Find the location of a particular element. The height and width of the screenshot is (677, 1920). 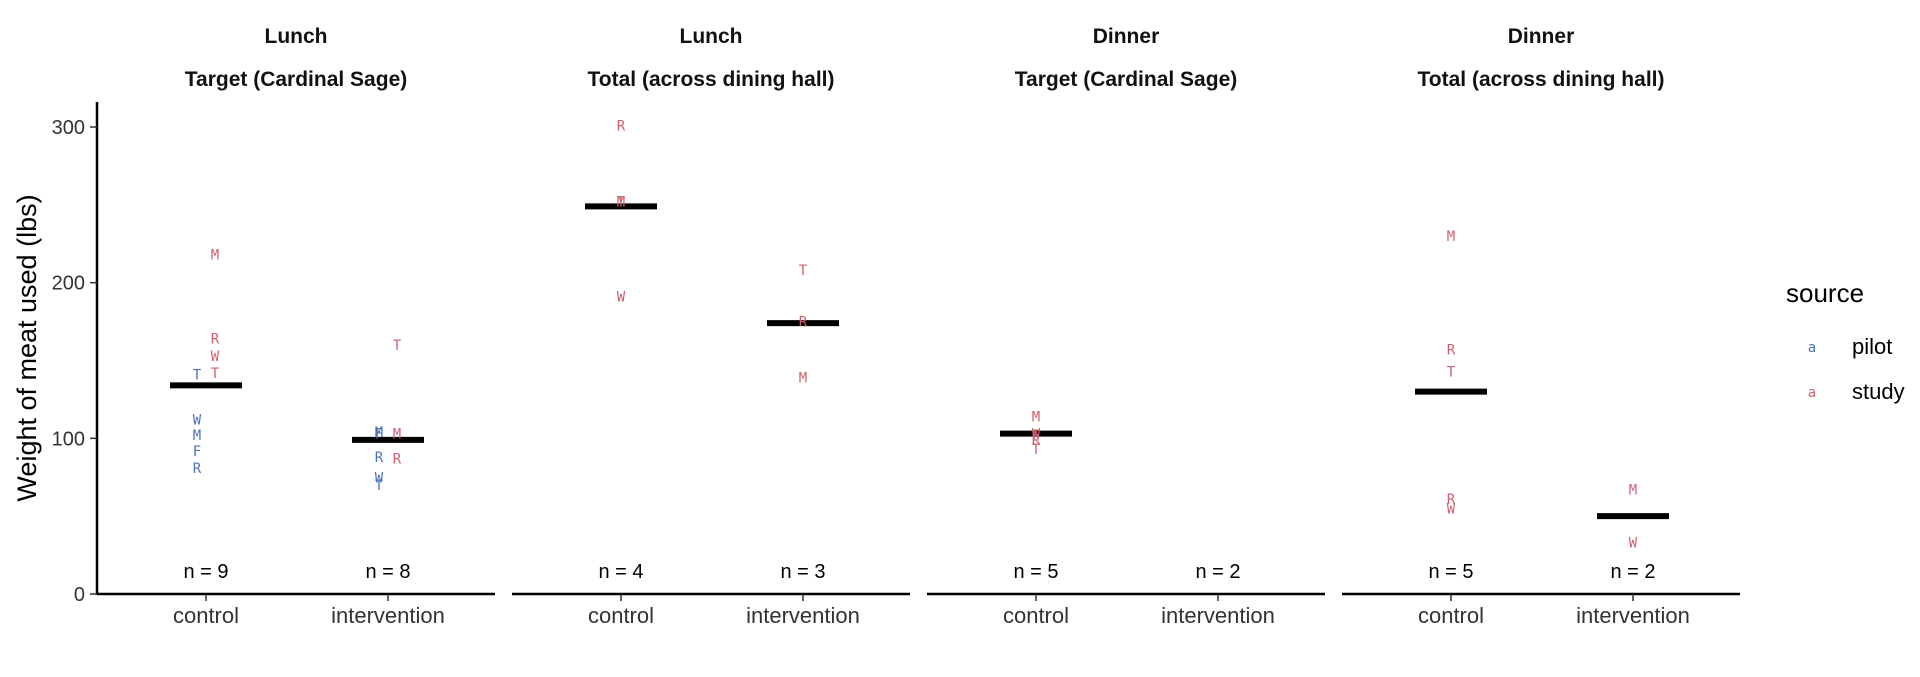

y-tick-label: 100 is located at coordinates (68, 439).